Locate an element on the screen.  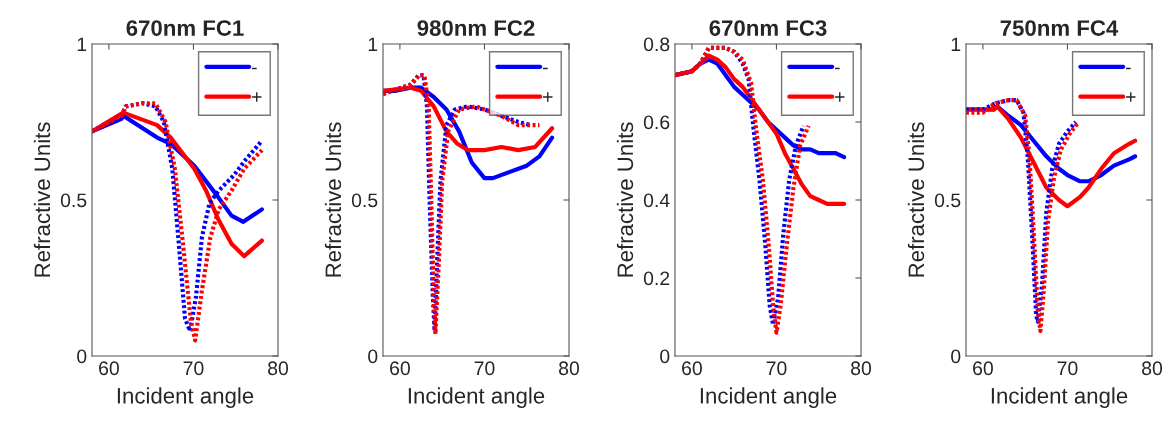
chart-title: 670nm FC3 is located at coordinates (768, 28).